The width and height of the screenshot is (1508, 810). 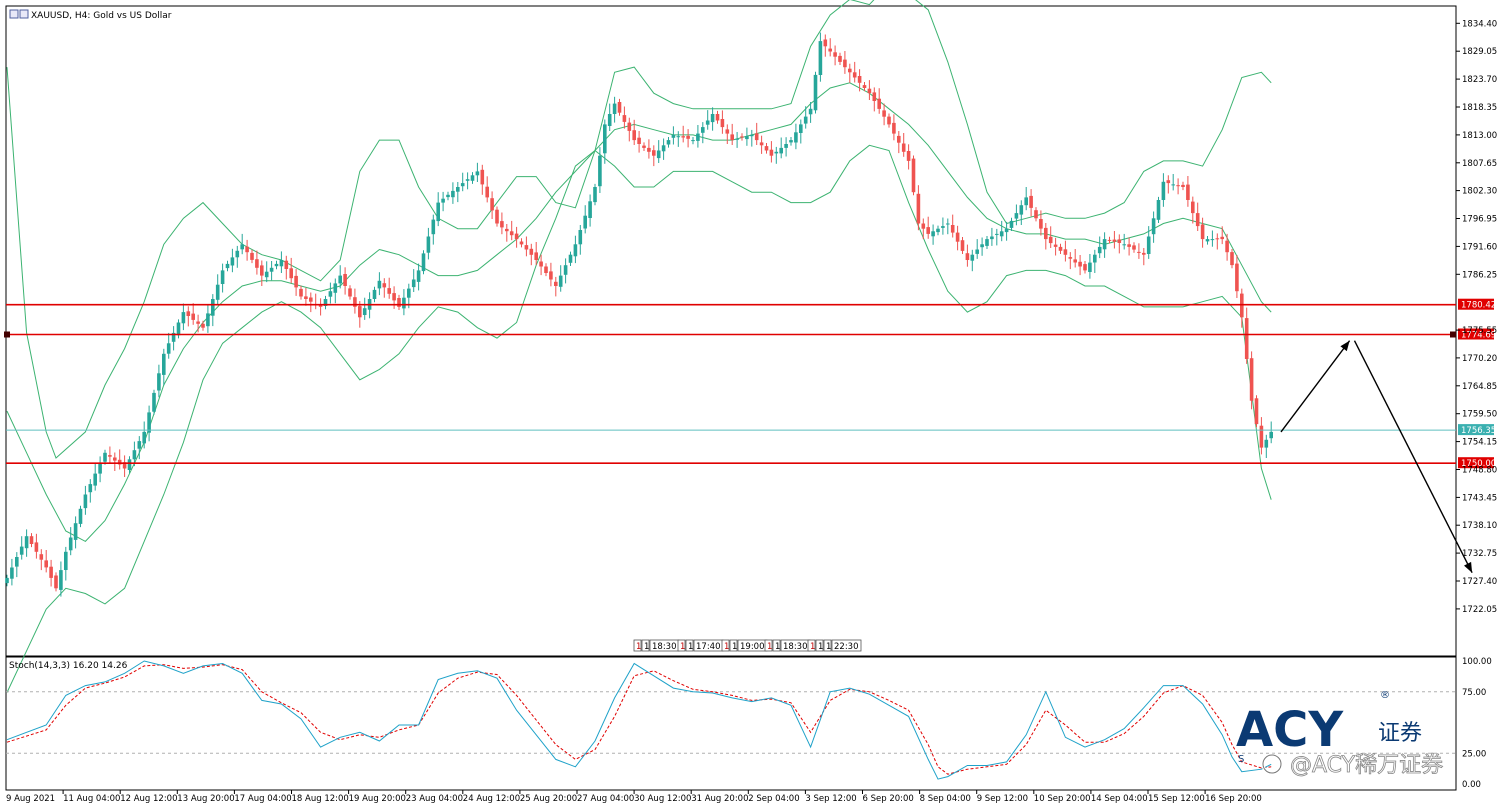 What do you see at coordinates (1476, 430) in the screenshot?
I see `level-badge-1756.35` at bounding box center [1476, 430].